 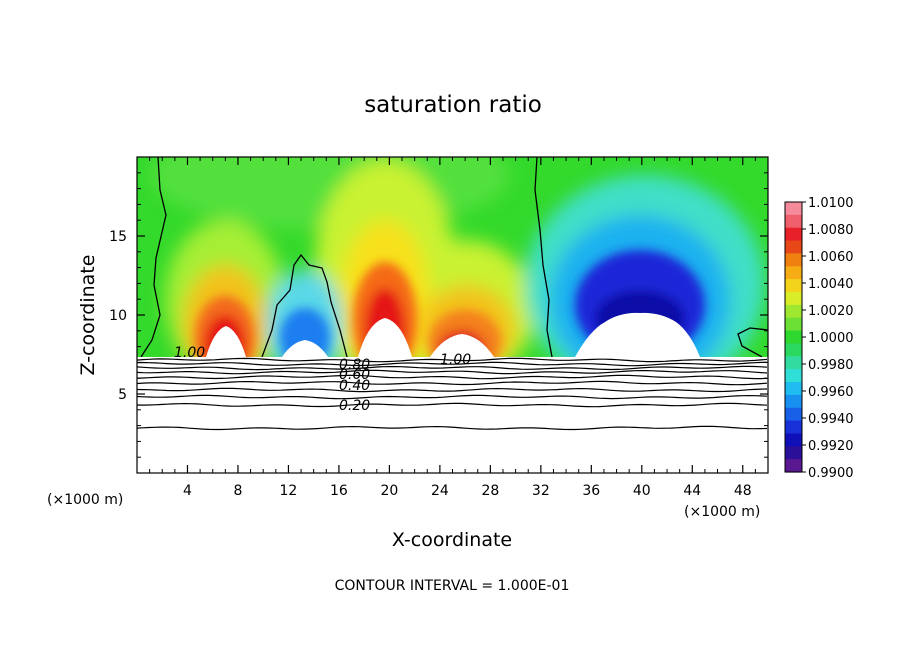 I want to click on colorbar-label: 1.0100, so click(x=831, y=203).